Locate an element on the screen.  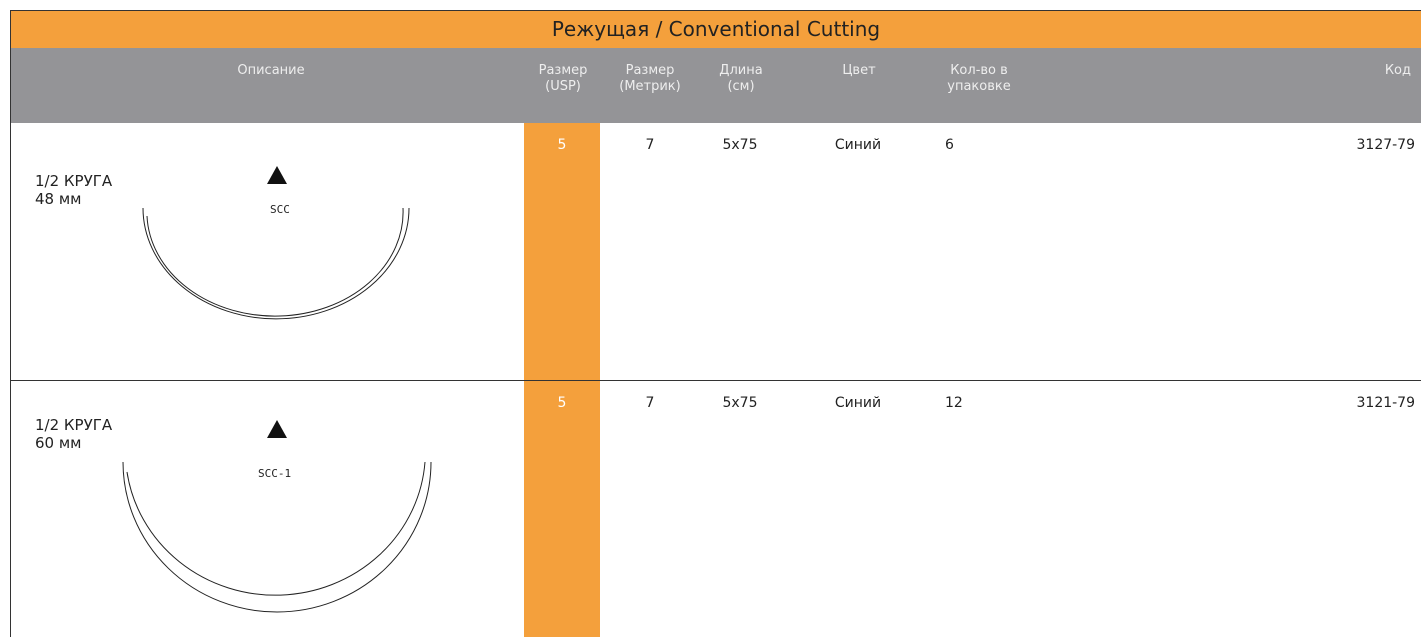
column-header: Длина (см) is located at coordinates (741, 78).